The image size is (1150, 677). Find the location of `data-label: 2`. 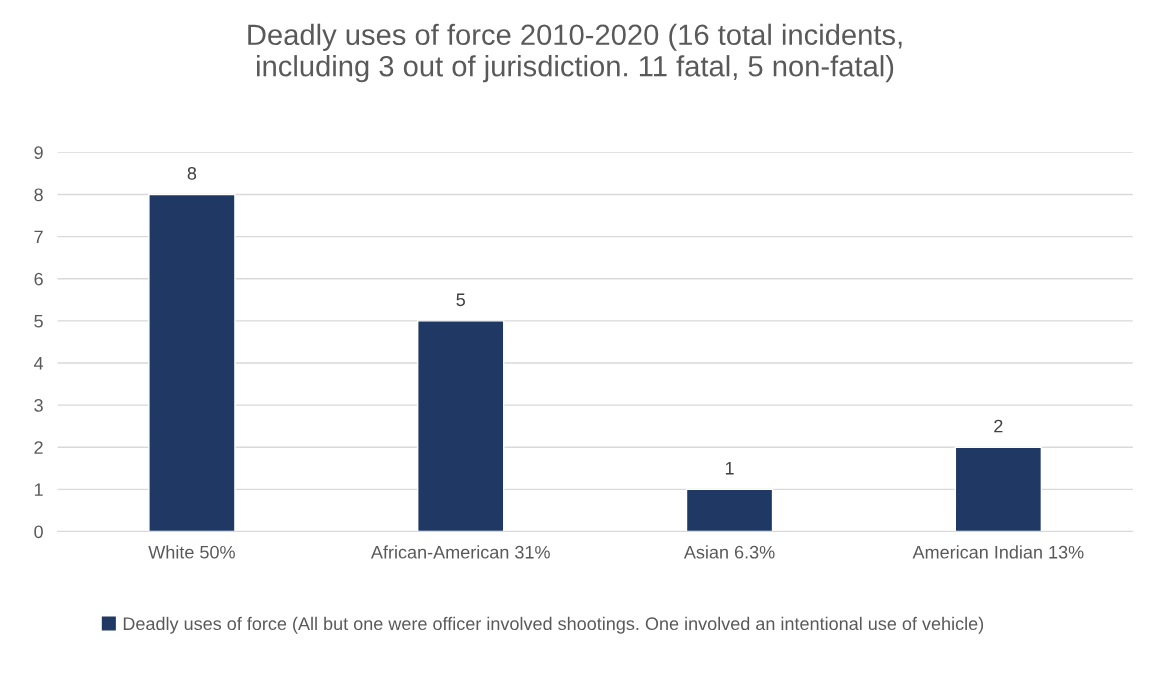

data-label: 2 is located at coordinates (998, 426).